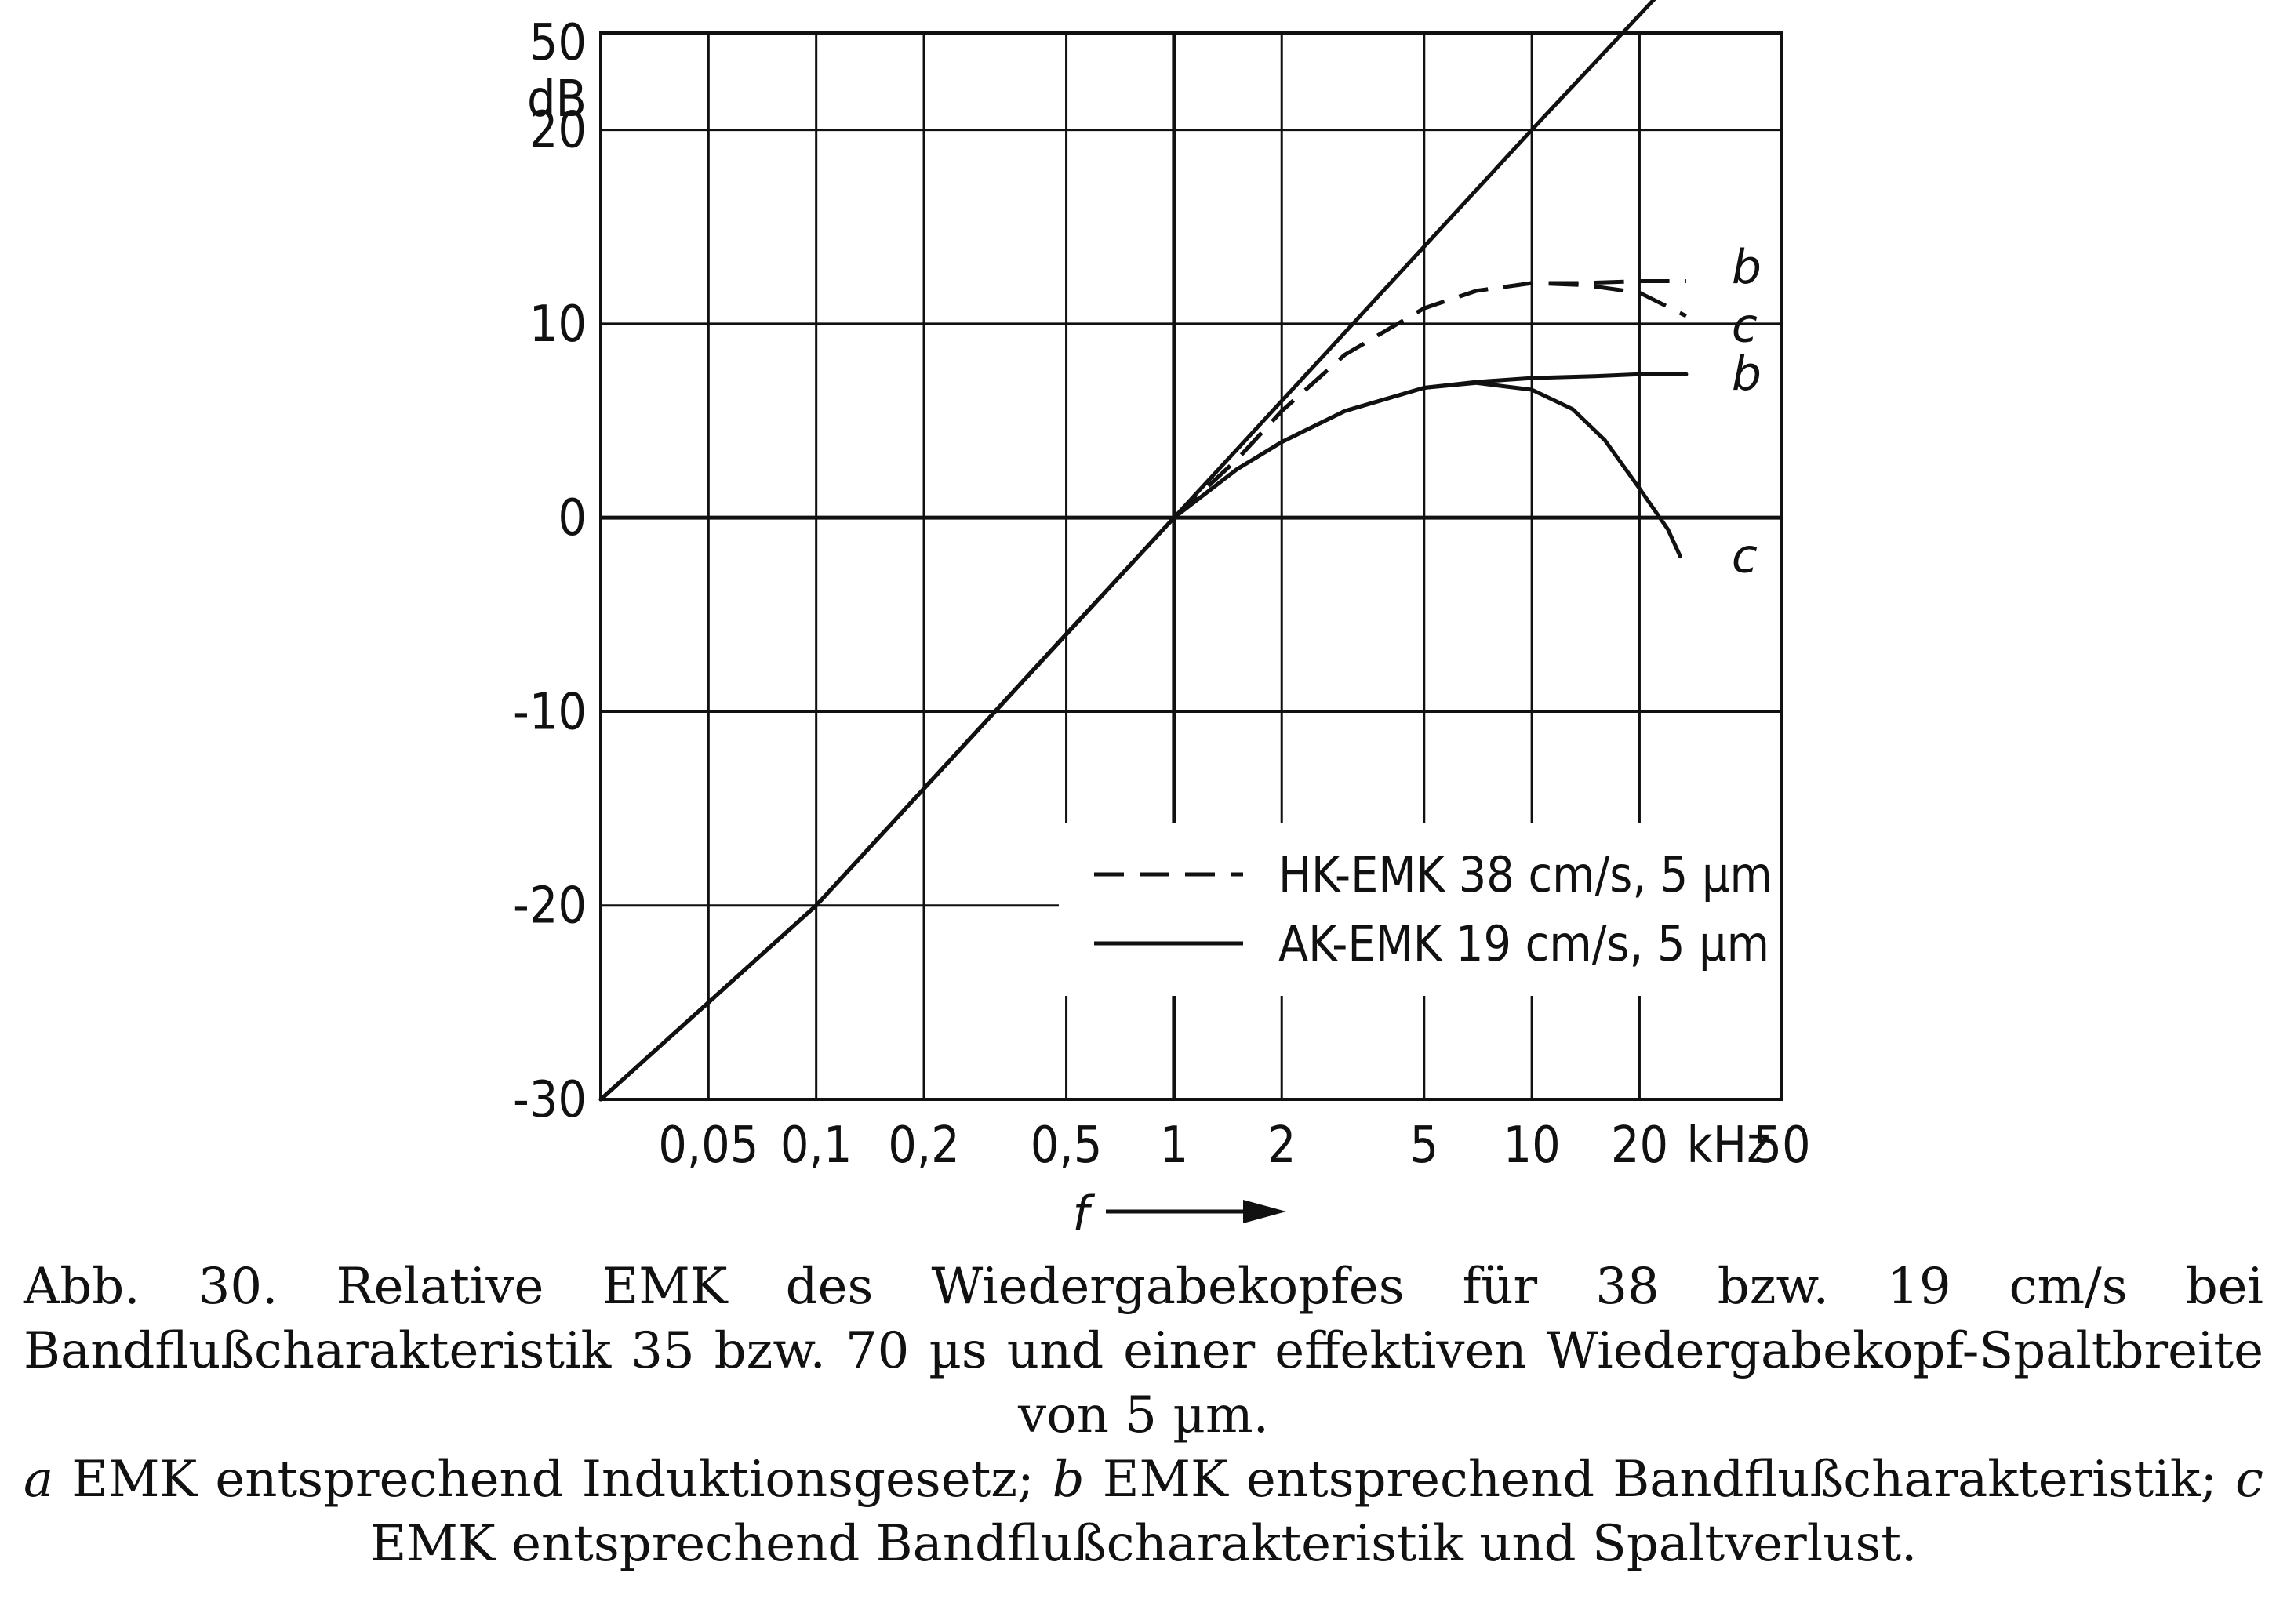 The image size is (2287, 1624). What do you see at coordinates (558, 43) in the screenshot?
I see `y-top-label: 50` at bounding box center [558, 43].